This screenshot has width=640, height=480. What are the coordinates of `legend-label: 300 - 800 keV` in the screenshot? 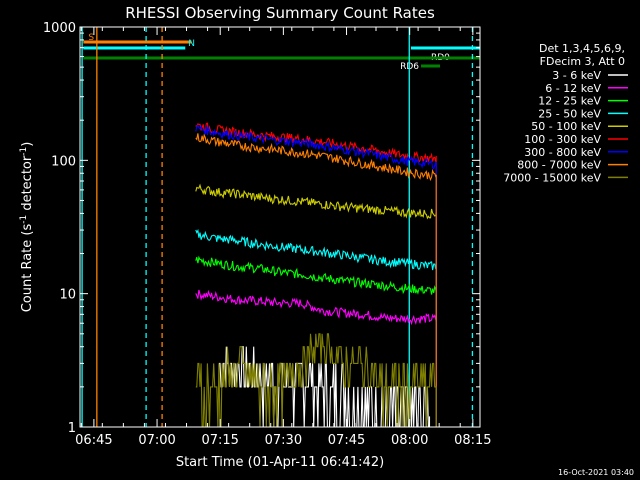 It's located at (562, 152).